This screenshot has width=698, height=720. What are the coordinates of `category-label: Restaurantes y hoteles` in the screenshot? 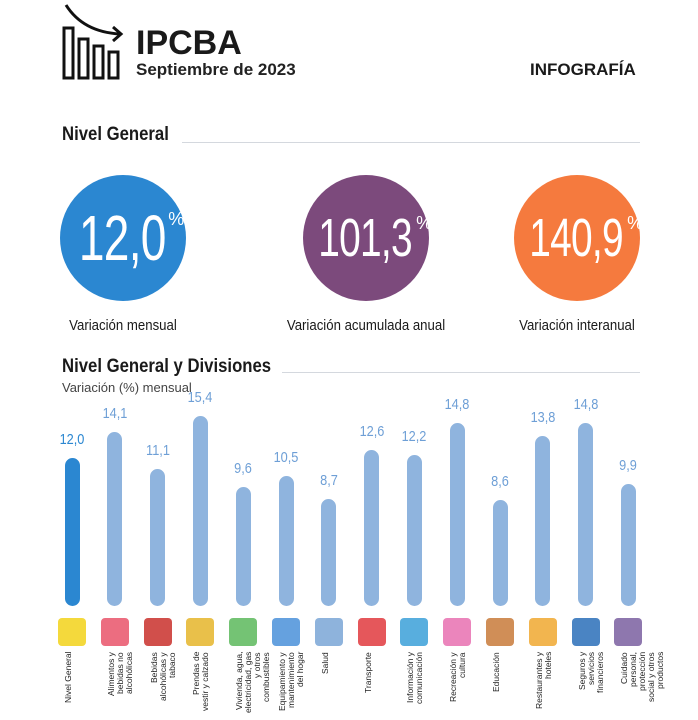 It's located at (543, 681).